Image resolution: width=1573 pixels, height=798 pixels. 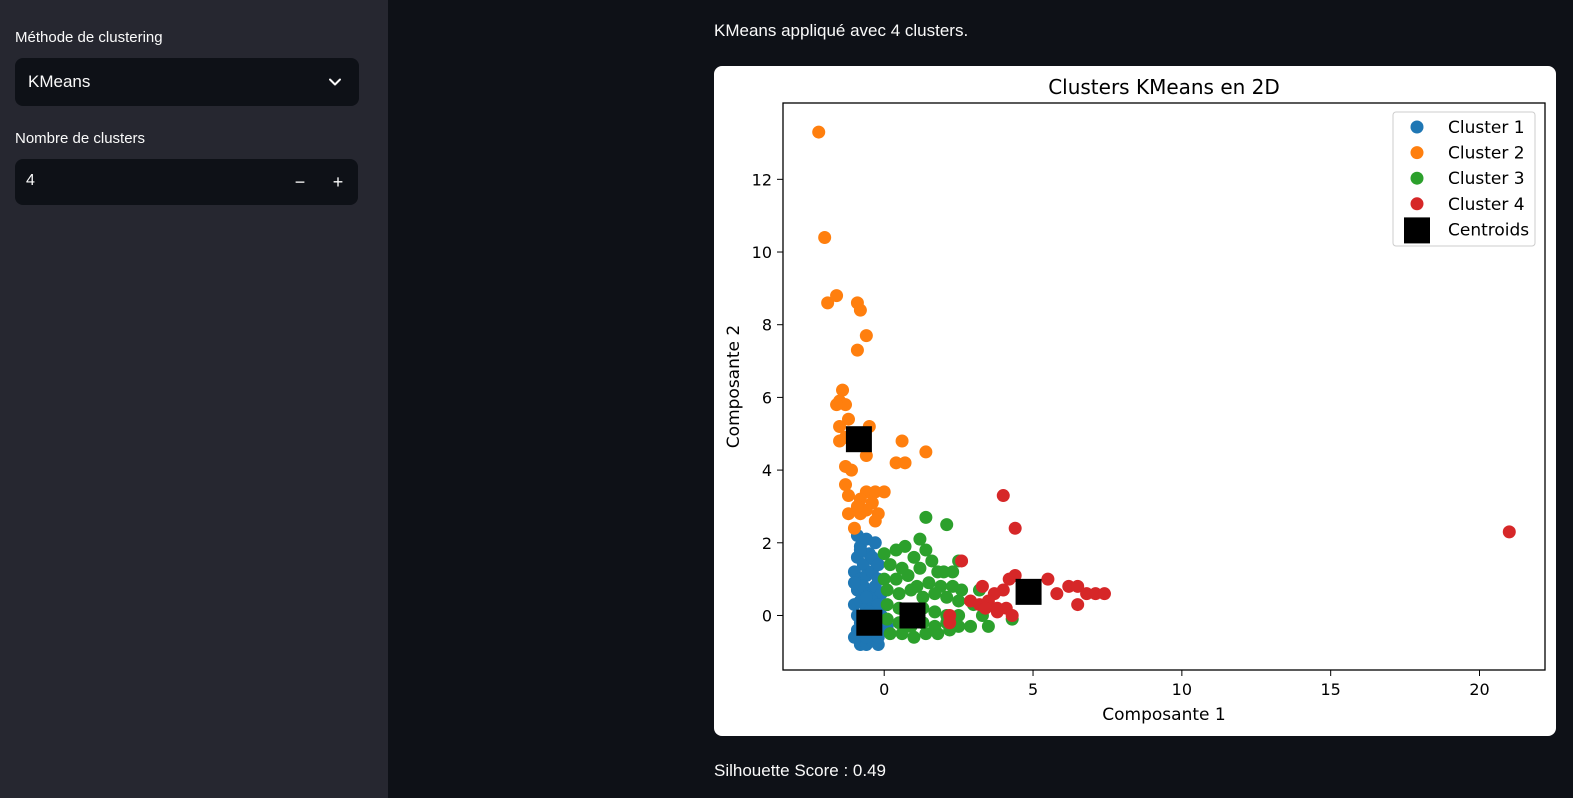 What do you see at coordinates (1486, 128) in the screenshot?
I see `legend-label: Cluster 1` at bounding box center [1486, 128].